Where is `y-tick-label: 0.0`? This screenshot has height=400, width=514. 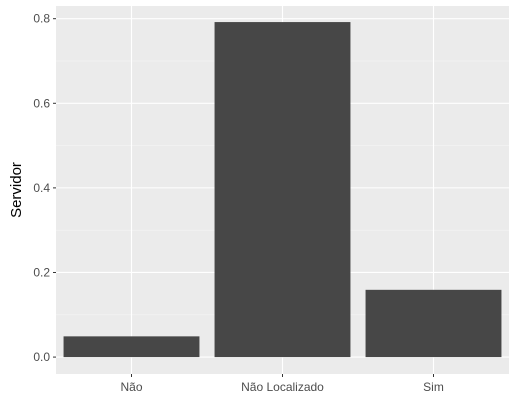
y-tick-label: 0.0 is located at coordinates (41, 357).